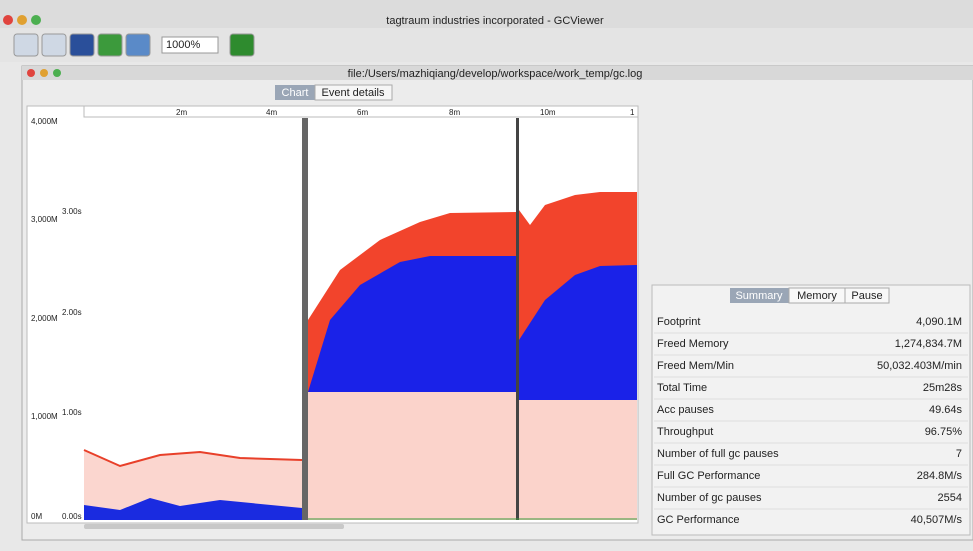 Image resolution: width=973 pixels, height=551 pixels. I want to click on summary-label: Total Time, so click(682, 388).